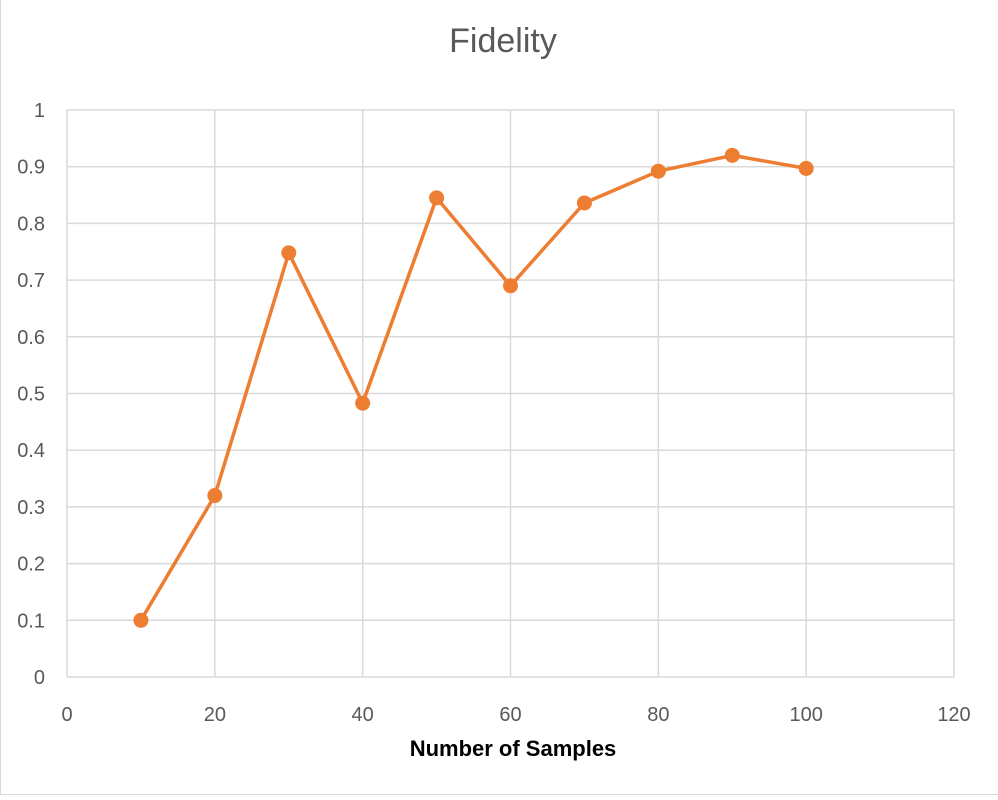 This screenshot has width=998, height=800. What do you see at coordinates (503, 41) in the screenshot?
I see `chart-title: Fidelity` at bounding box center [503, 41].